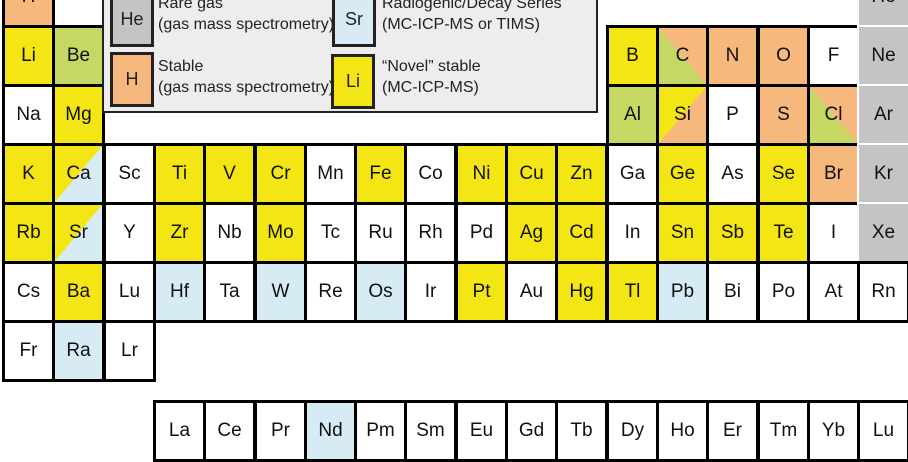  What do you see at coordinates (129, 233) in the screenshot?
I see `element-y: Y` at bounding box center [129, 233].